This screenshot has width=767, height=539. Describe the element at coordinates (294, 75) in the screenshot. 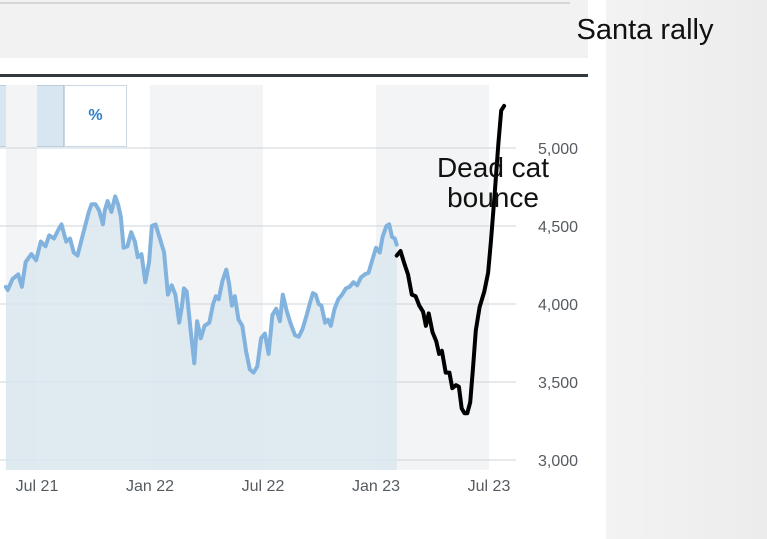

I see `chart-header-rule` at that location.